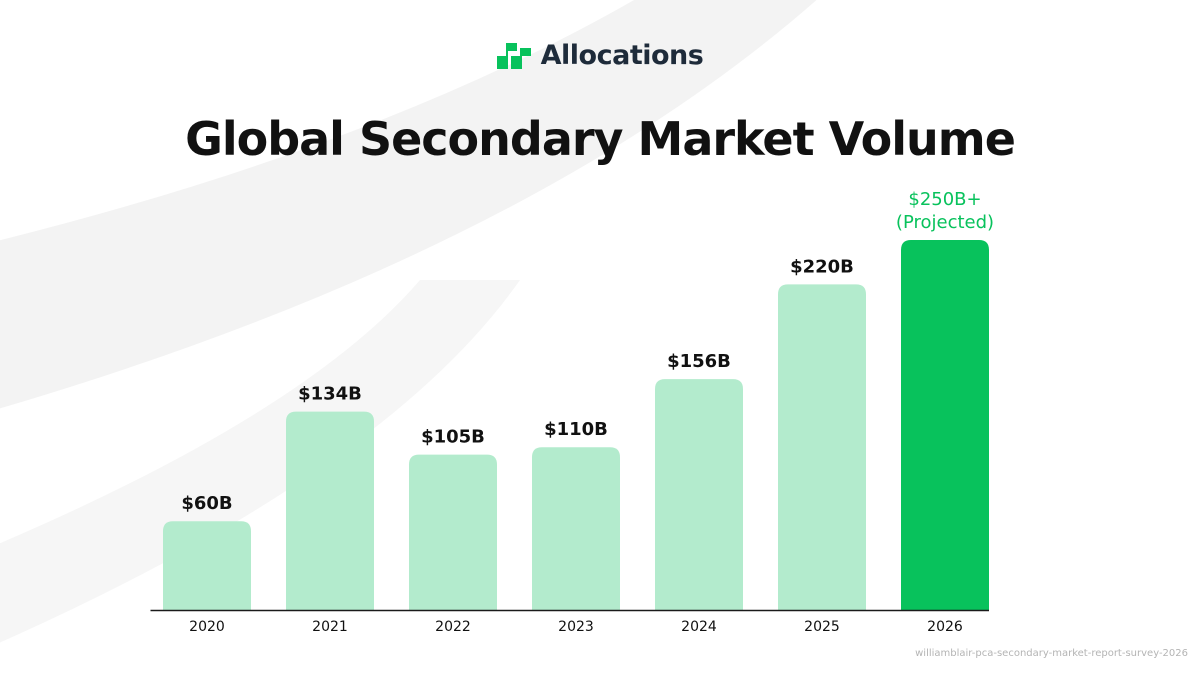  What do you see at coordinates (945, 627) in the screenshot?
I see `x-tick-label-2026: 2026` at bounding box center [945, 627].